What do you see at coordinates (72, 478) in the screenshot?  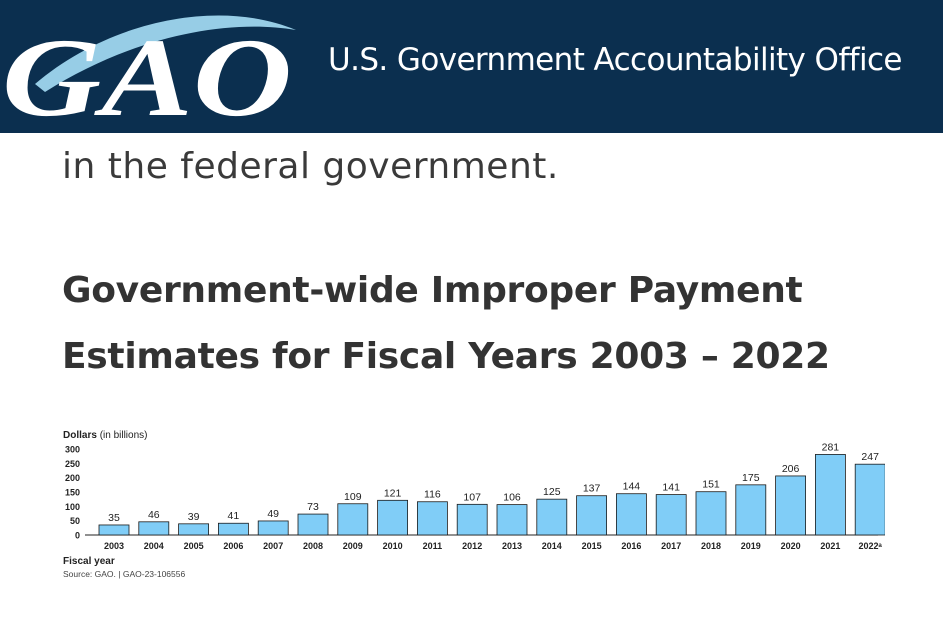 I see `y-tick-label: 200` at bounding box center [72, 478].